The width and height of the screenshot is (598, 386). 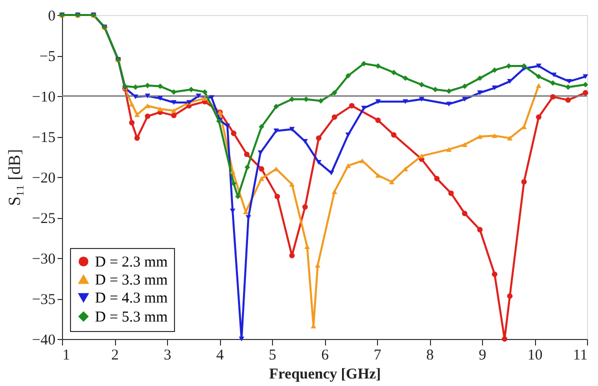 What do you see at coordinates (44, 340) in the screenshot?
I see `y-tick-label: −40` at bounding box center [44, 340].